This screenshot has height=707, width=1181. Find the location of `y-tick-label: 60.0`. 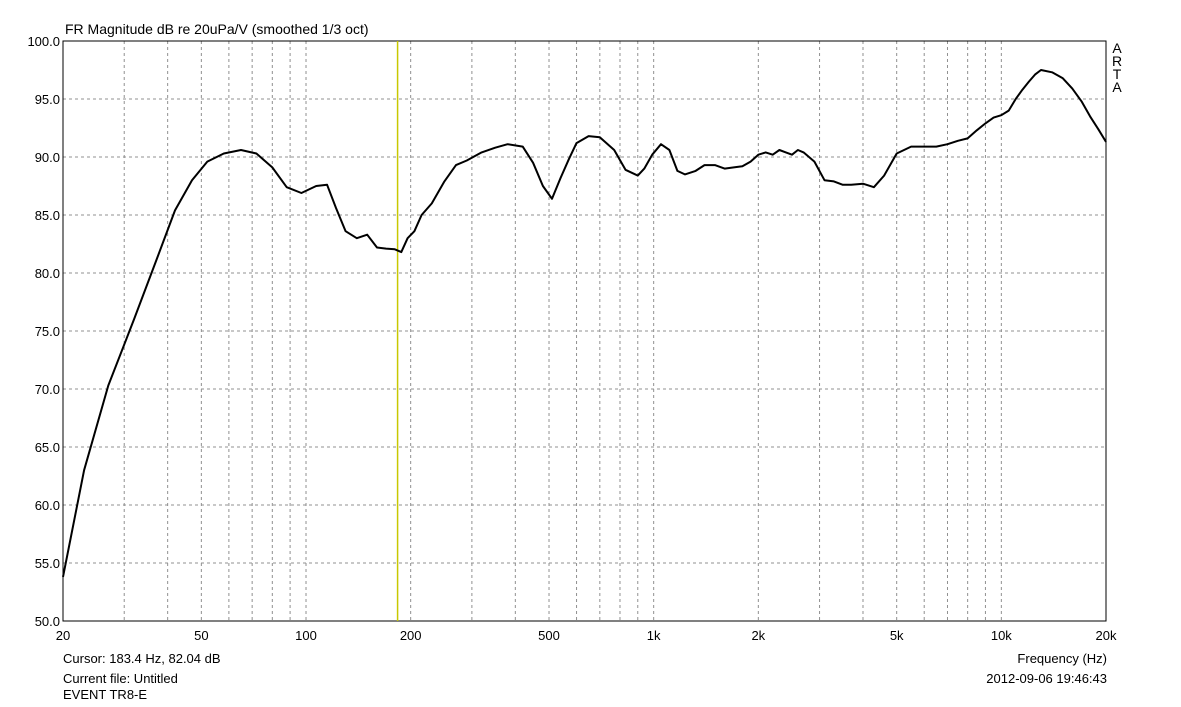

y-tick-label: 60.0 is located at coordinates (47, 505).